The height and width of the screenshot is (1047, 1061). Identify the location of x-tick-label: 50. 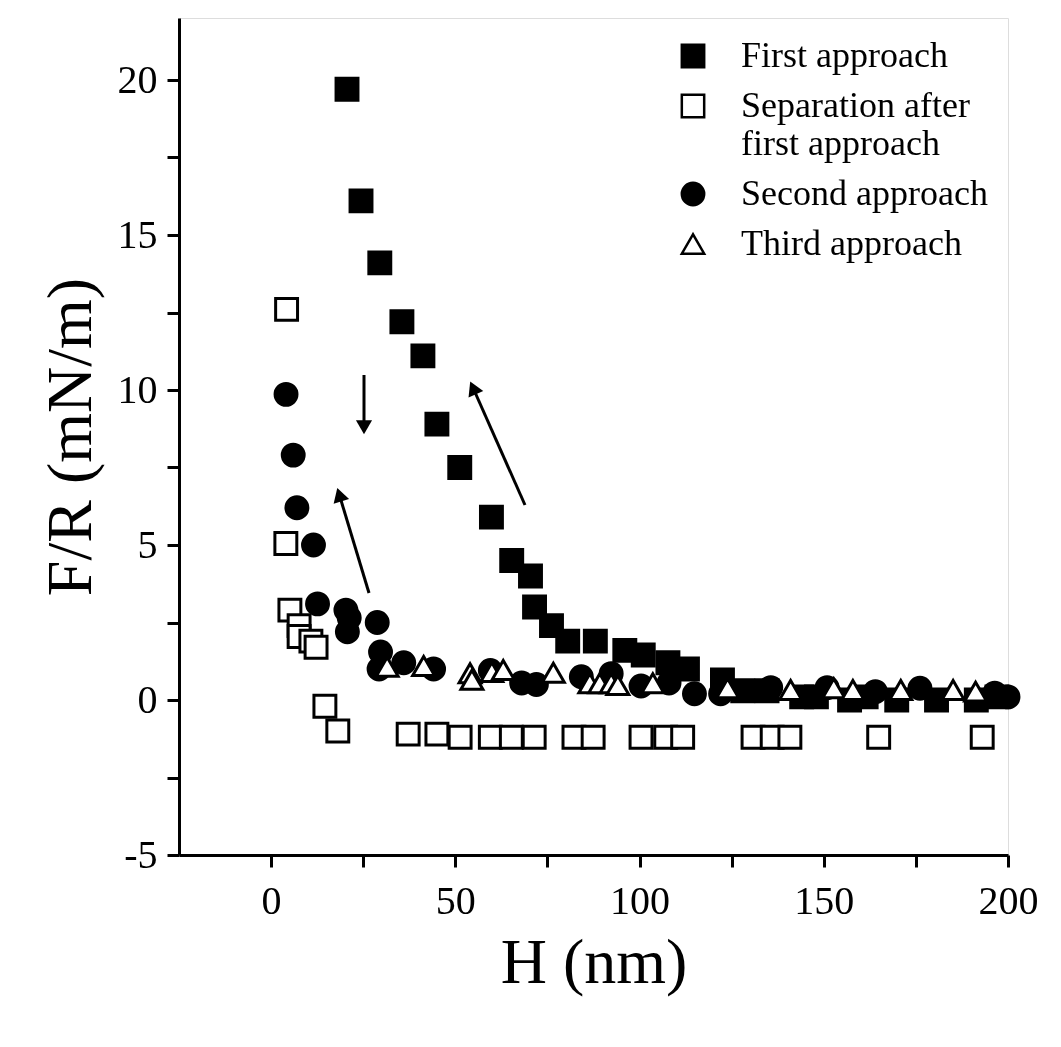
(455, 900).